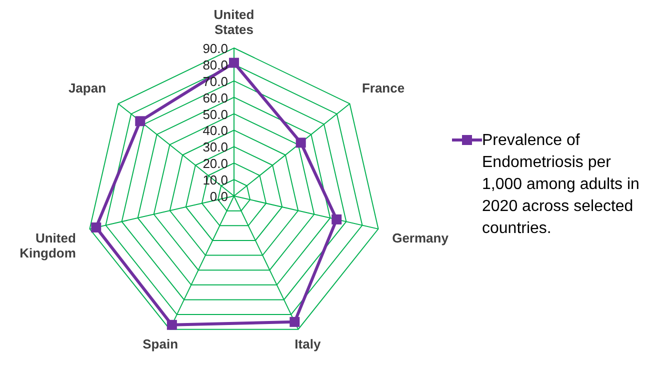  What do you see at coordinates (308, 344) in the screenshot?
I see `spoke-label: Italy` at bounding box center [308, 344].